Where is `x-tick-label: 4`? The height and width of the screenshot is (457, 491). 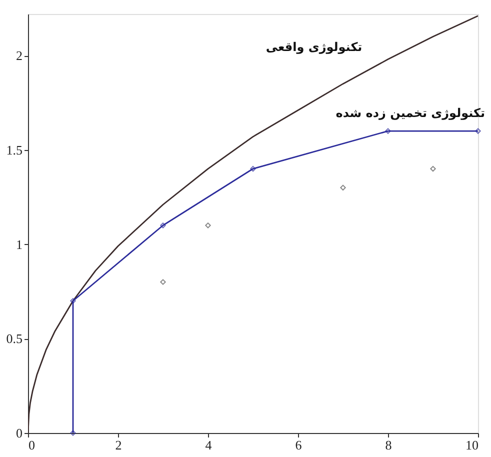
x-tick-label: 4 is located at coordinates (208, 445).